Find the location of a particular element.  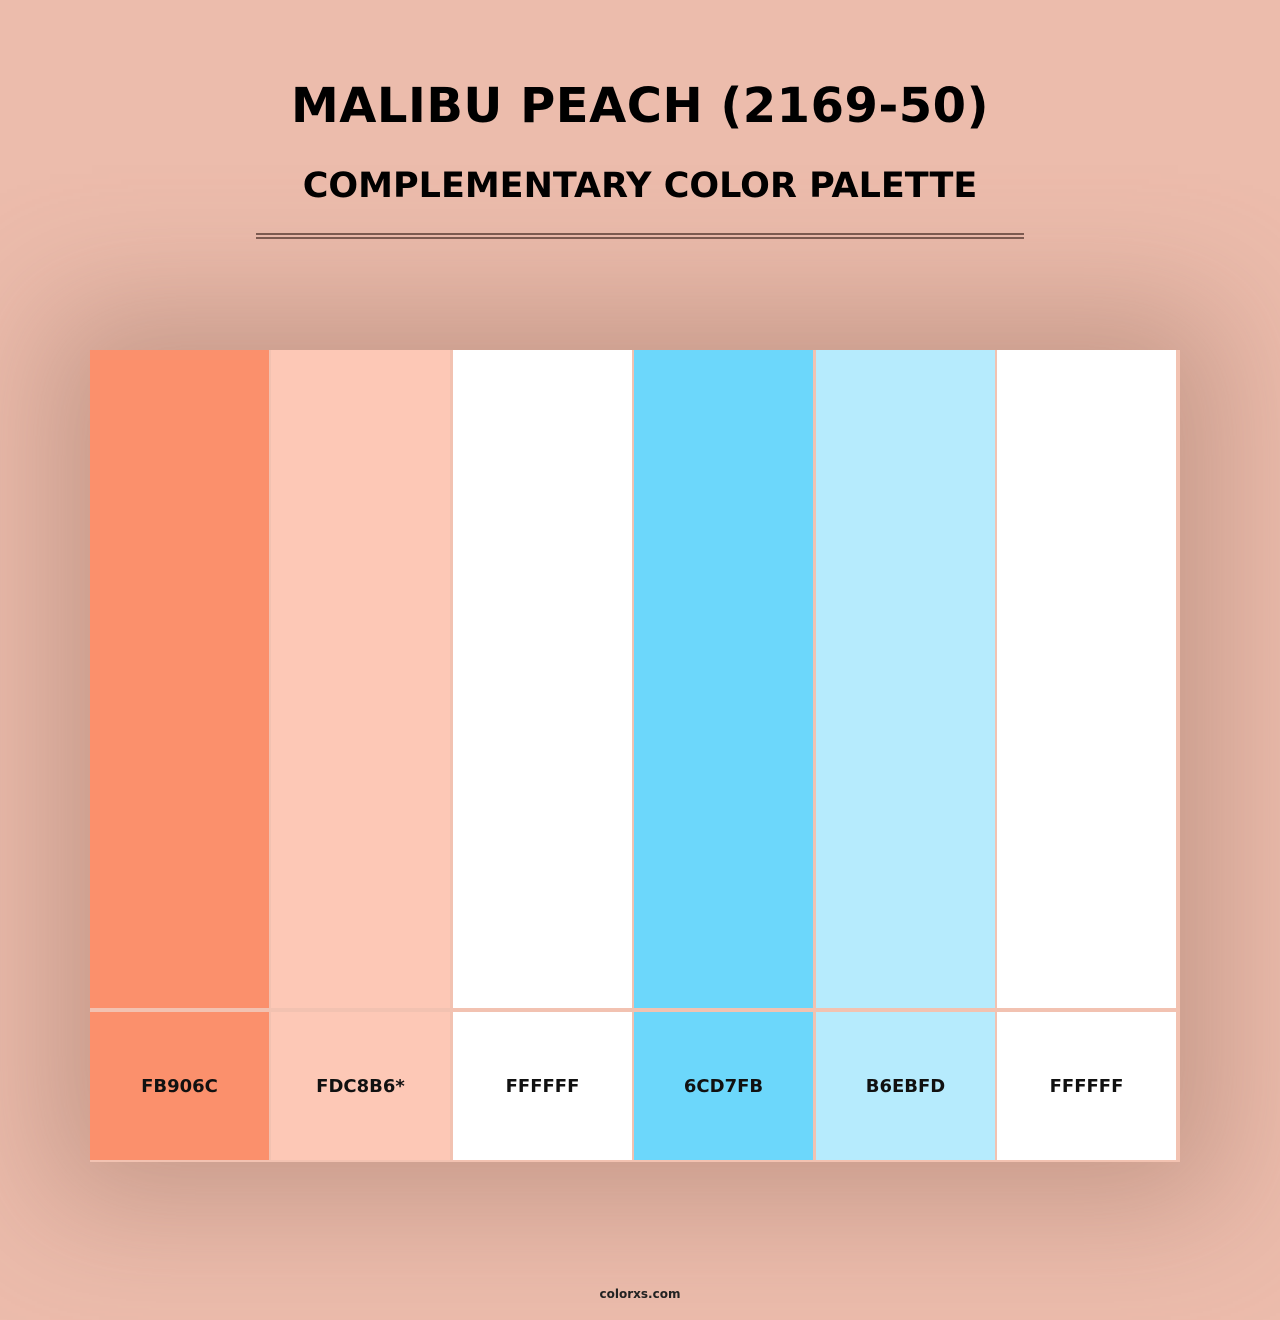

footer-site-name: colorxs.com is located at coordinates (640, 1294).